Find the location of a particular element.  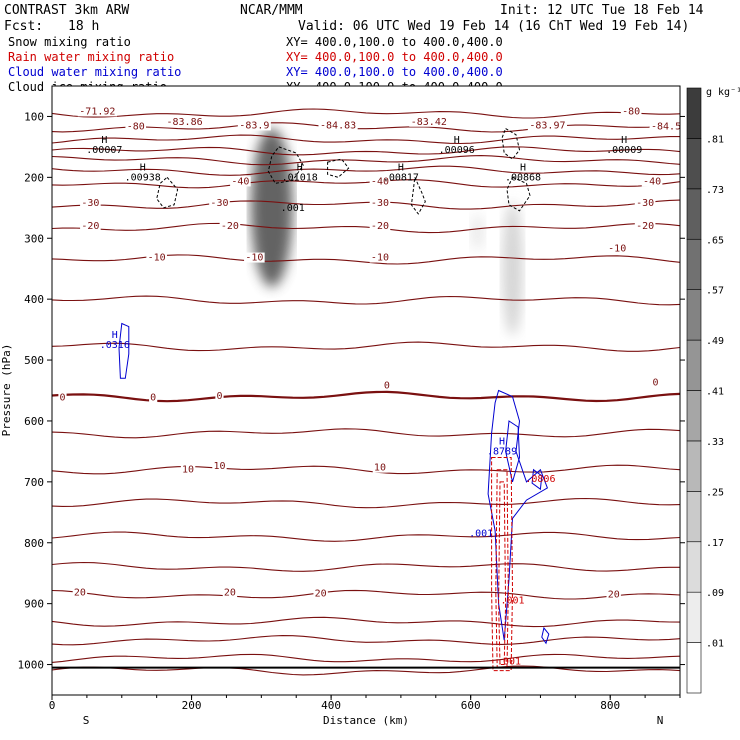

rain-contour is located at coordinates (502, 564).